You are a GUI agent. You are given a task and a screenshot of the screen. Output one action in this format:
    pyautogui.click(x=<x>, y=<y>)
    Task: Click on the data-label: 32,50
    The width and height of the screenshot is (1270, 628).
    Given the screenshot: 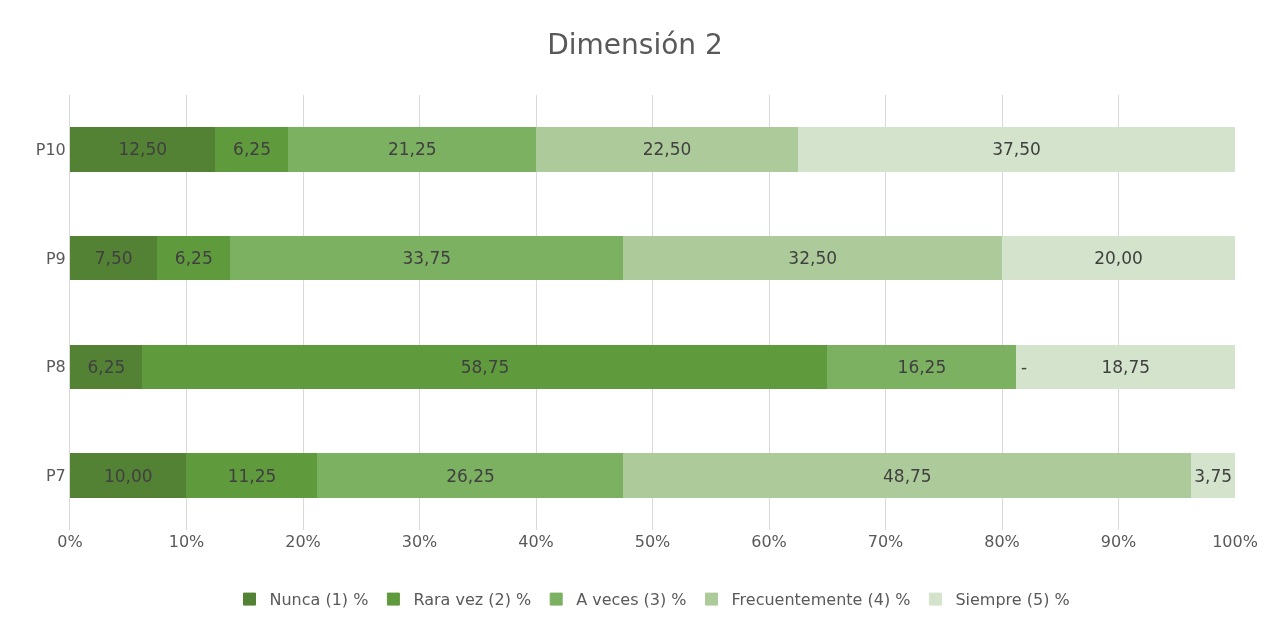 What is the action you would take?
    pyautogui.click(x=813, y=258)
    